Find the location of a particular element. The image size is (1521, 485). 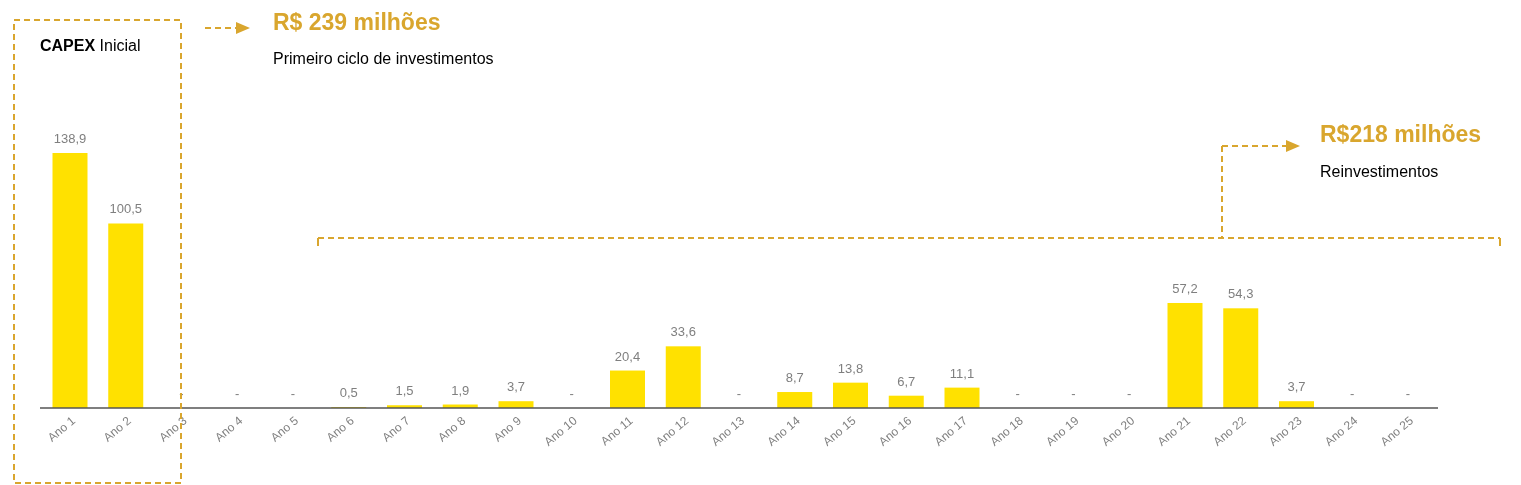

x-tick-label: Ano 1 is located at coordinates (61, 429).